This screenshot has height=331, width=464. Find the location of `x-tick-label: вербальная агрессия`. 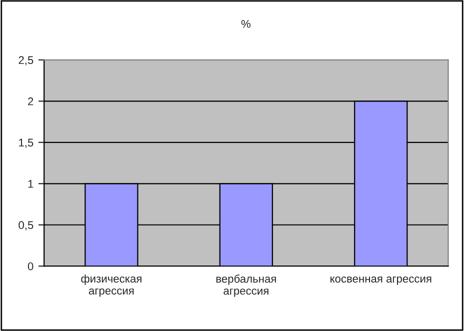

x-tick-label: вербальная агрессия is located at coordinates (246, 285).